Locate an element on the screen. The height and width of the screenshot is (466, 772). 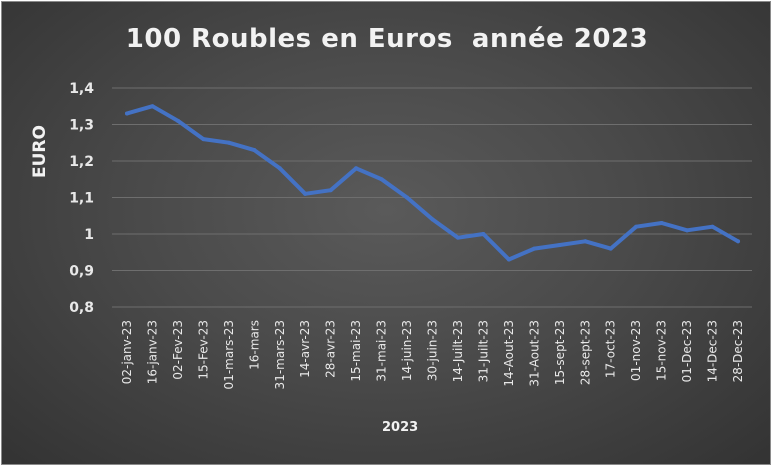
x-tick-label: 17-oct-23 is located at coordinates (611, 349).